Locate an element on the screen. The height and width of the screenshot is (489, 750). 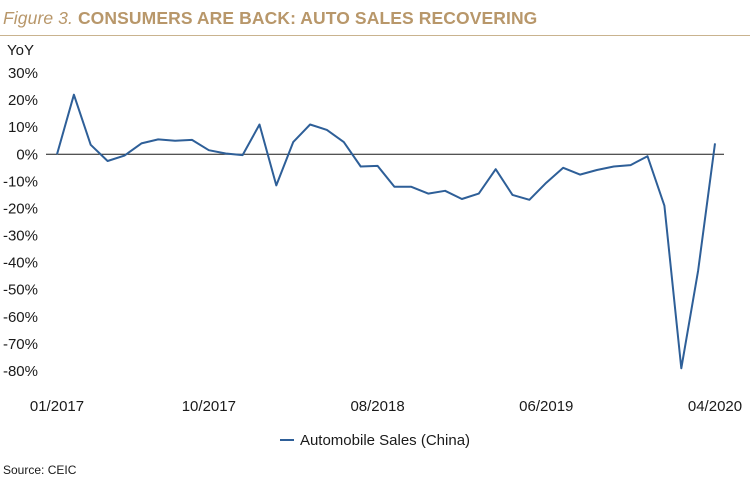
x-tick-label: 08/2018 is located at coordinates (377, 406).